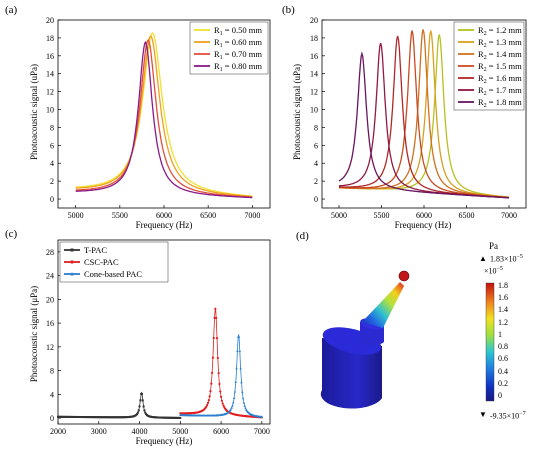 This screenshot has width=550, height=452. What do you see at coordinates (383, 305) in the screenshot?
I see `cone-model` at bounding box center [383, 305].